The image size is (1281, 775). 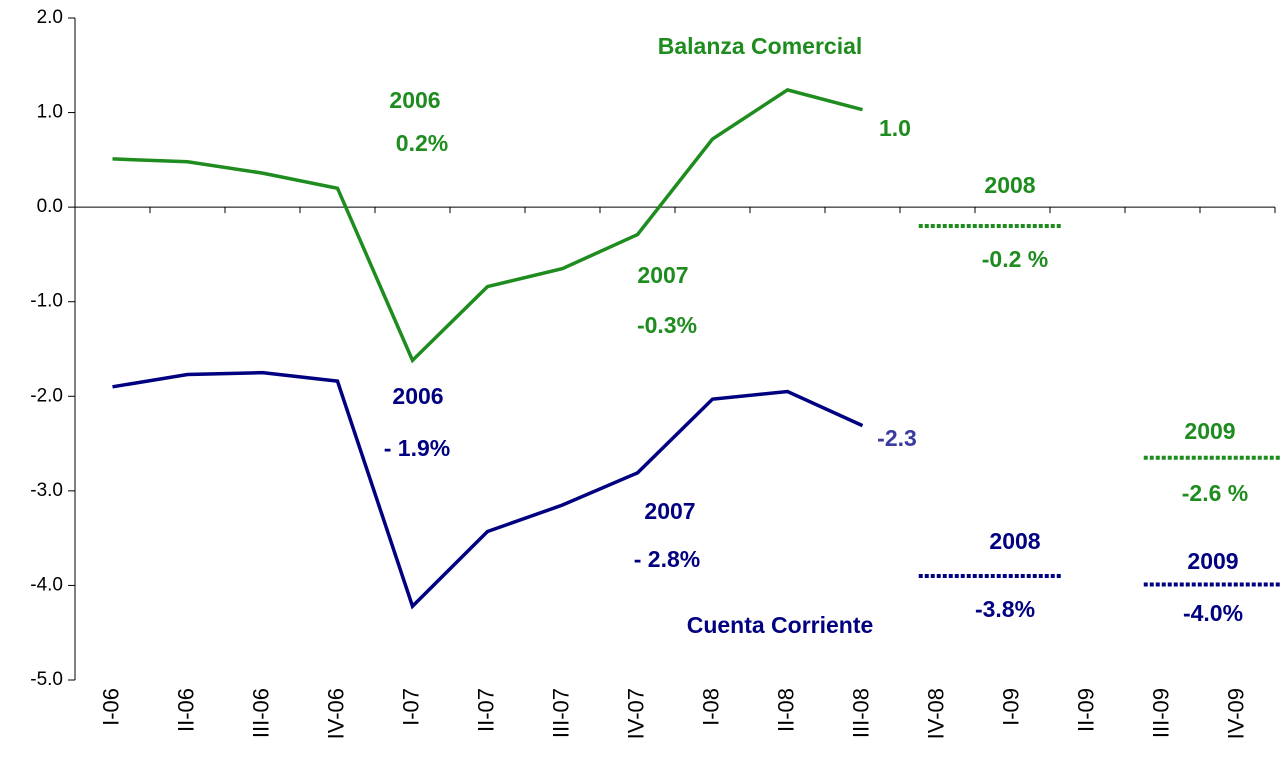 What do you see at coordinates (50, 17) in the screenshot?
I see `y-tick-label: 2.0` at bounding box center [50, 17].